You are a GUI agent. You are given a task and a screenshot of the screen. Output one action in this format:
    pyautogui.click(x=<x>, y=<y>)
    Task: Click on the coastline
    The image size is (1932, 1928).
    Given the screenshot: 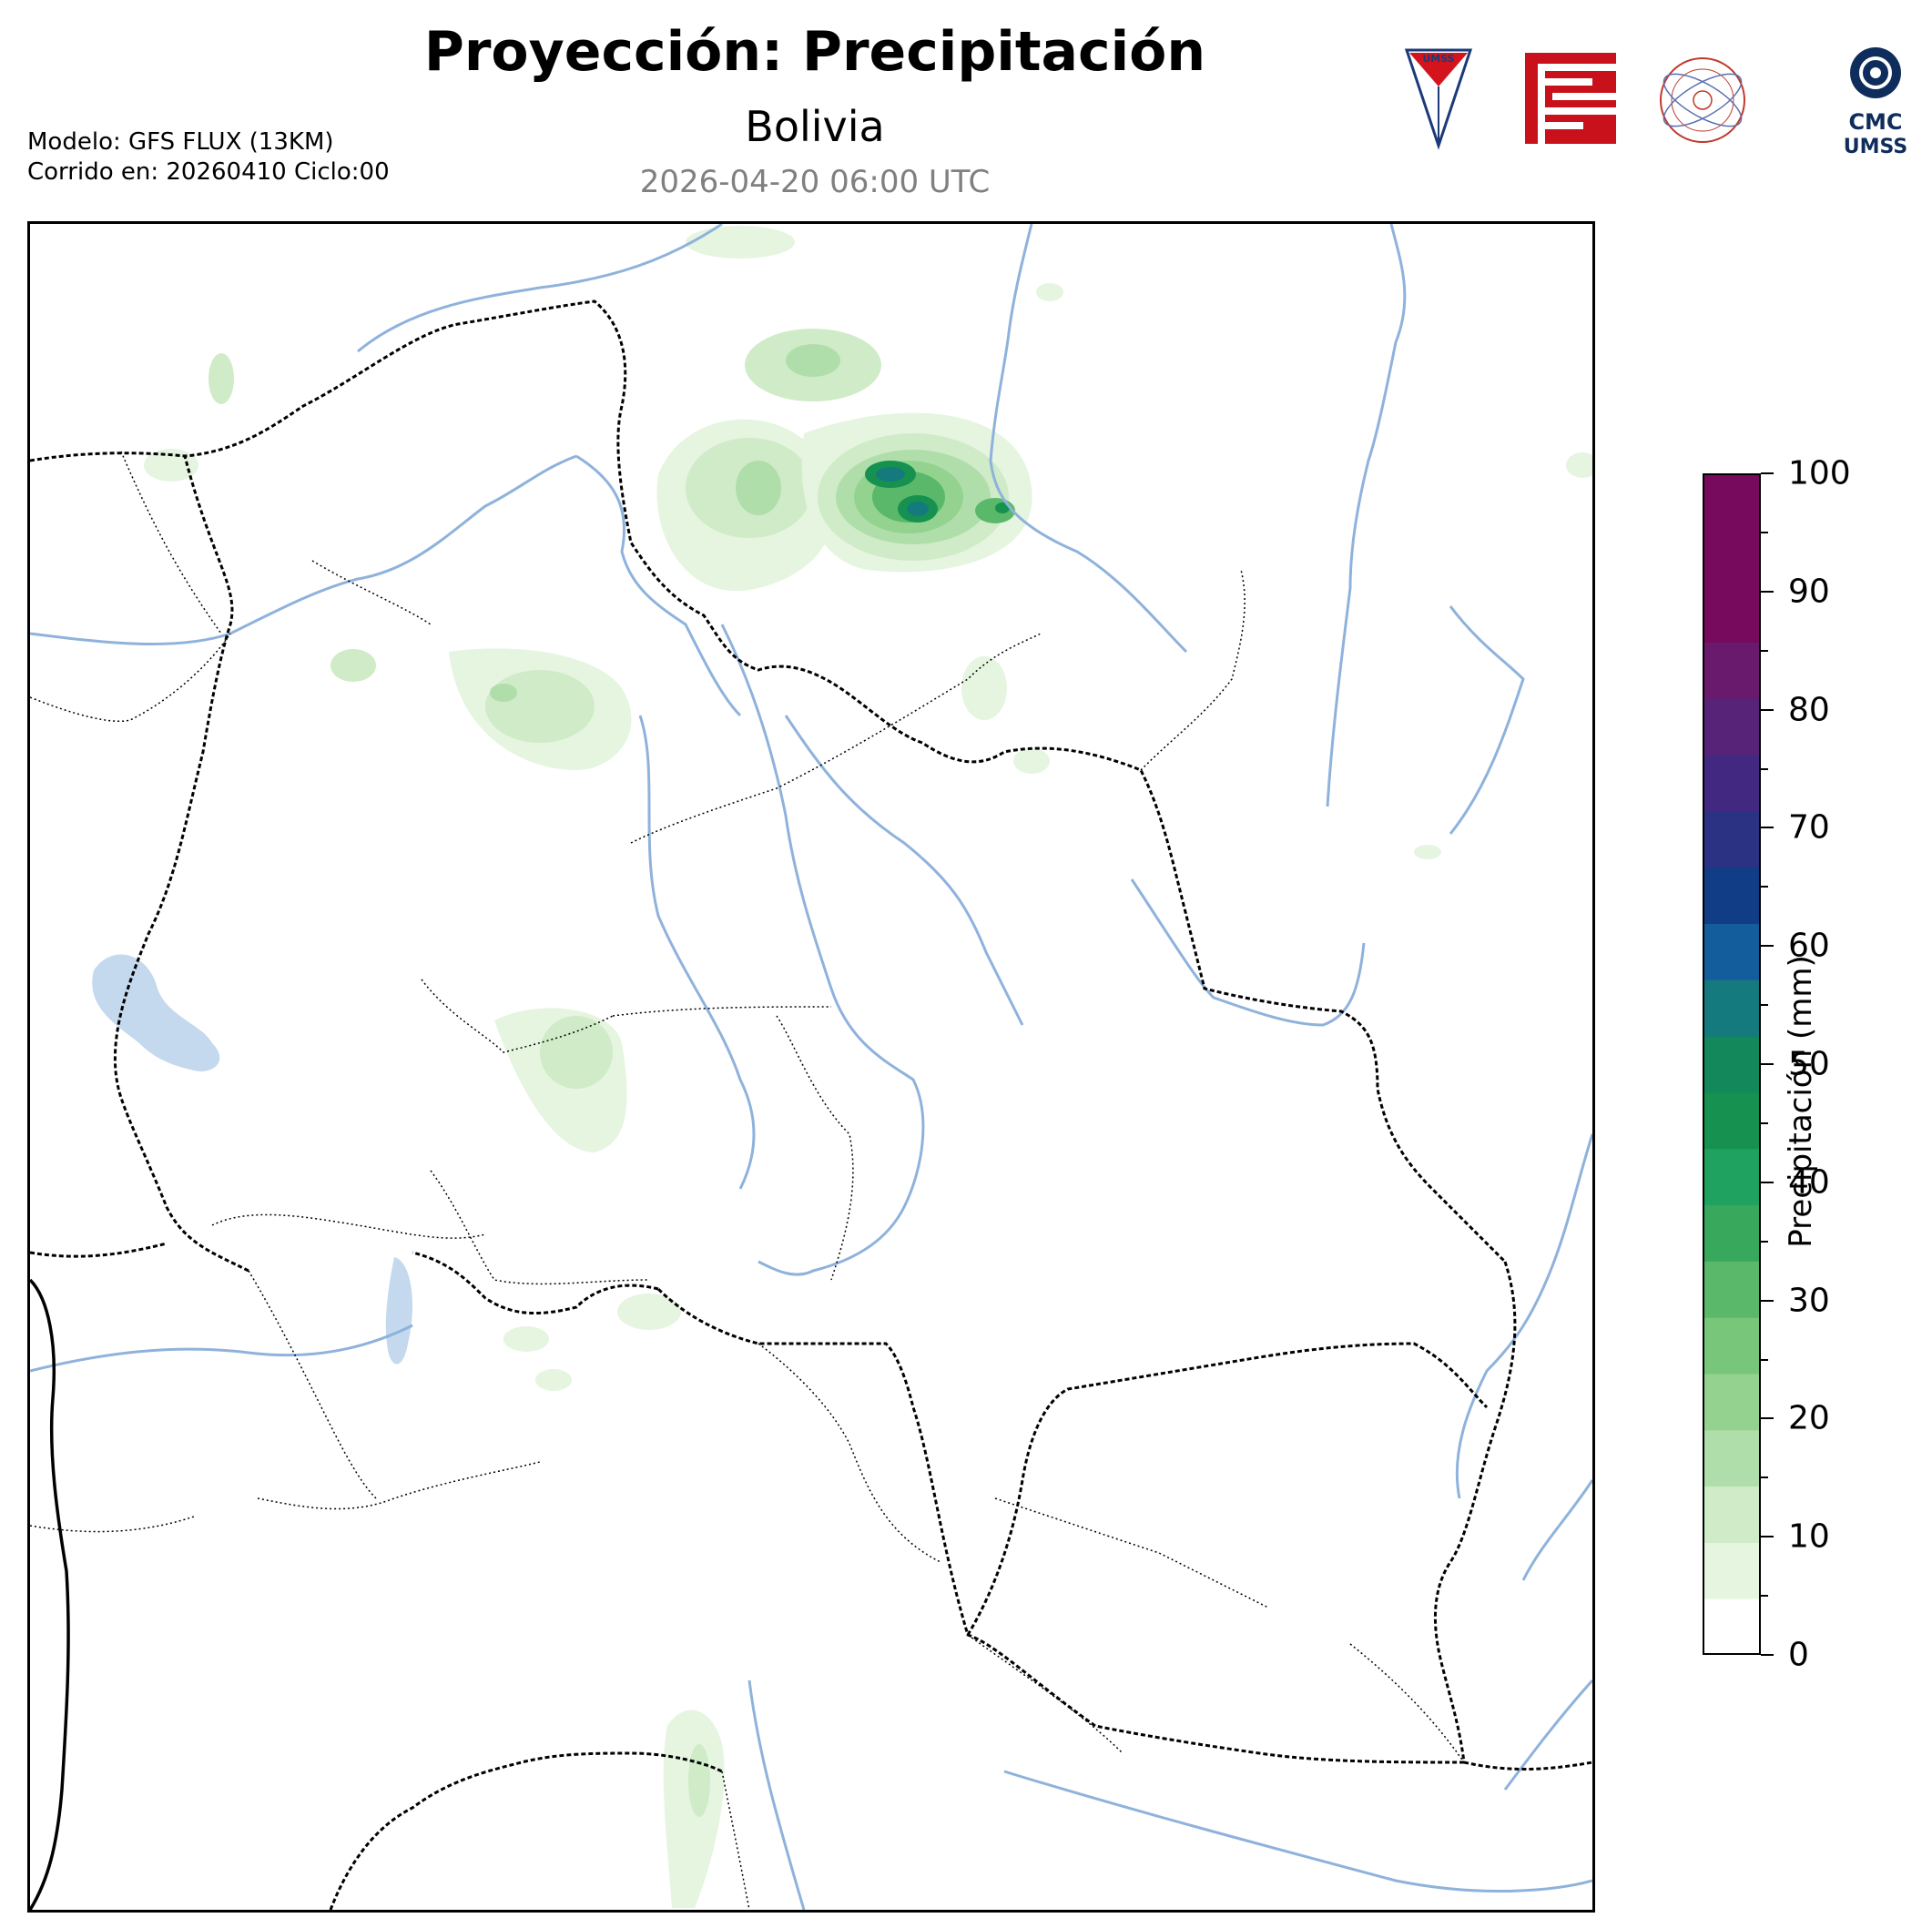 What is the action you would take?
    pyautogui.click(x=50, y=1594)
    